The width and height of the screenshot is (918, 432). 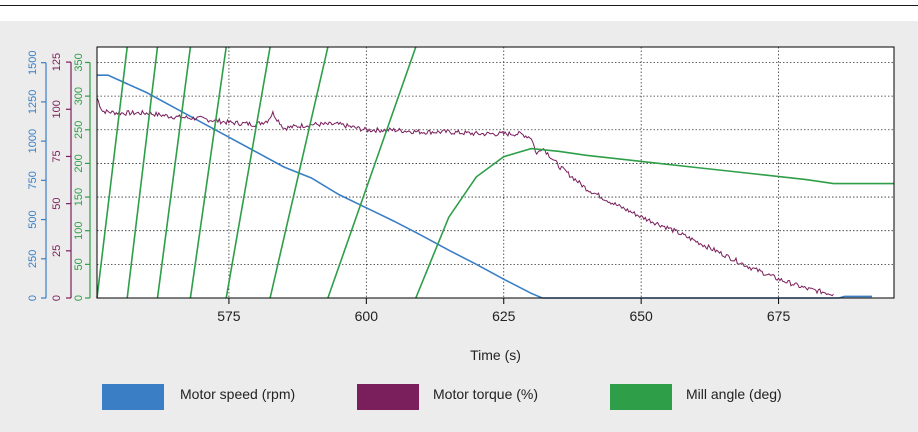 What do you see at coordinates (79, 96) in the screenshot?
I see `y-tick-label-angle: 300` at bounding box center [79, 96].